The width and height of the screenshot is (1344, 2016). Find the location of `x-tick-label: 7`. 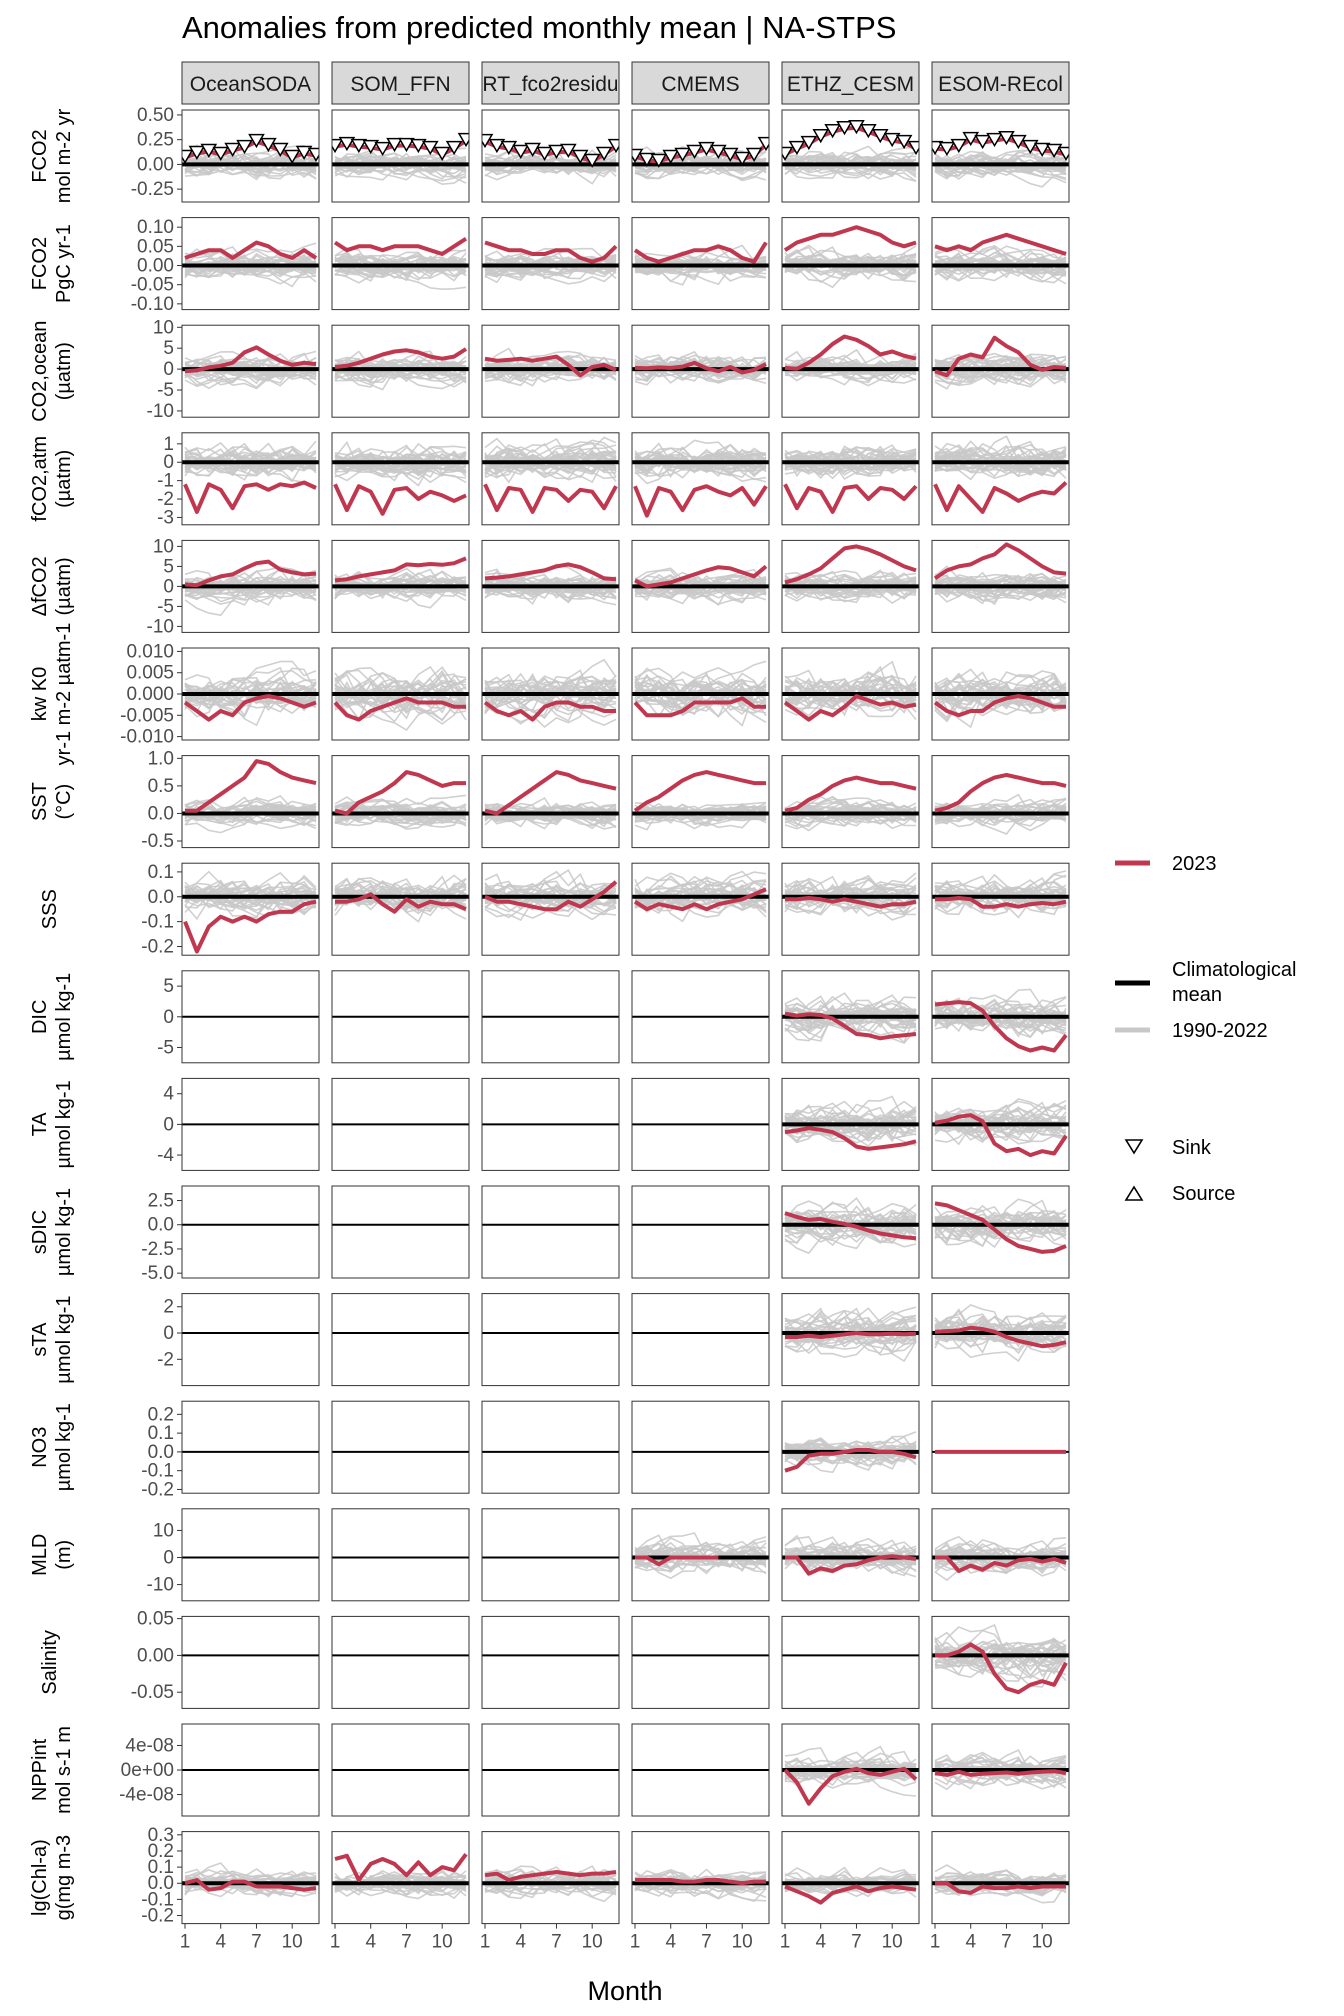

x-tick-label: 7 is located at coordinates (556, 1942).